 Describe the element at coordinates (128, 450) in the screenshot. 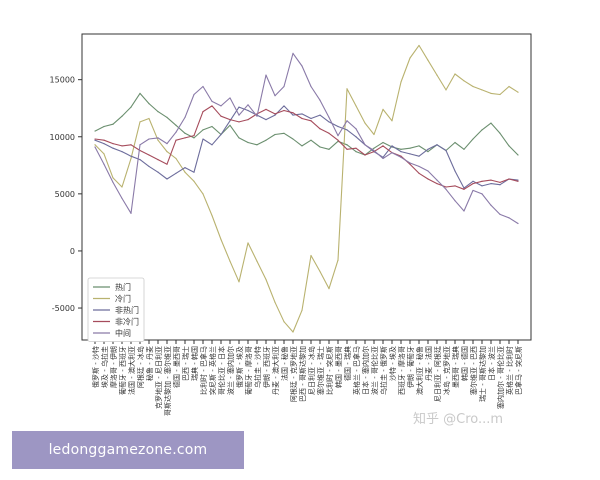

I see `site-banner: ledonggamezone.com` at that location.